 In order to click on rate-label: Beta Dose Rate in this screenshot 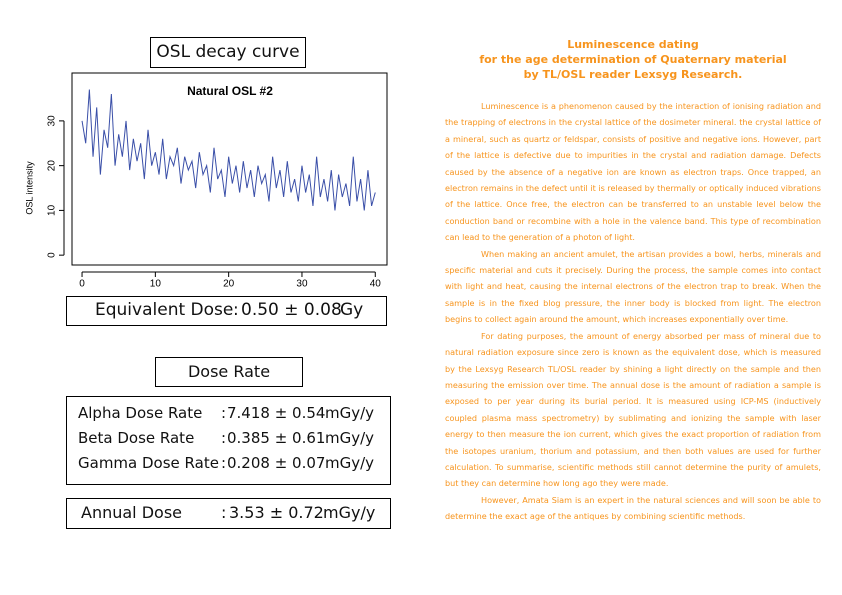, I will do `click(136, 438)`.